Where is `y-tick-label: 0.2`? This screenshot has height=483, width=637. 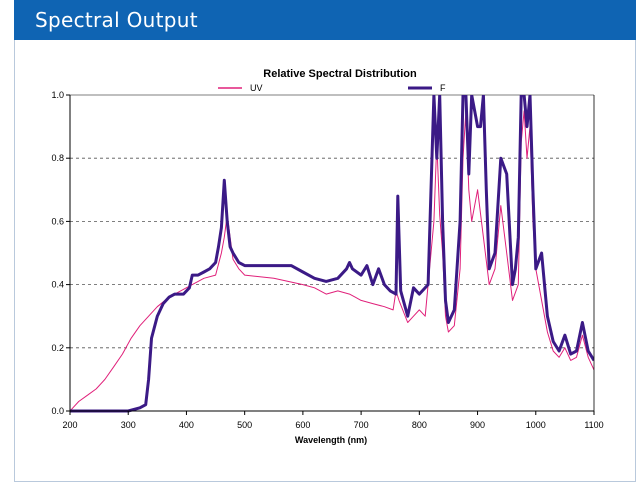
y-tick-label: 0.2 is located at coordinates (57, 348).